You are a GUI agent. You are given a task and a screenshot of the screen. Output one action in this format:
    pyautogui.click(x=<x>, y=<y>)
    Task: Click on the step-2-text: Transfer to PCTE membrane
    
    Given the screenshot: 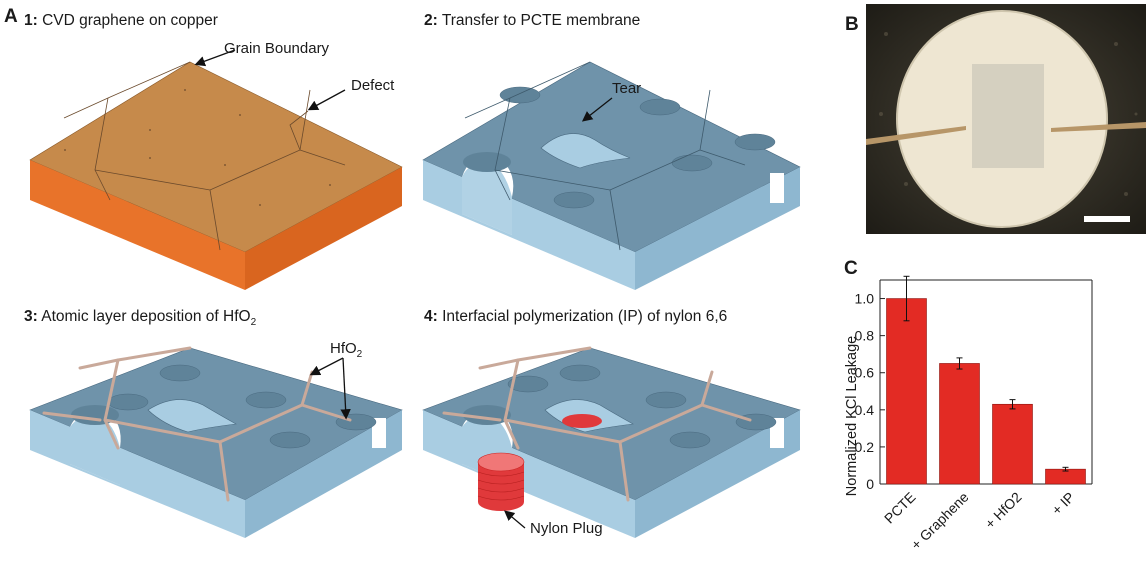 What is the action you would take?
    pyautogui.click(x=541, y=20)
    